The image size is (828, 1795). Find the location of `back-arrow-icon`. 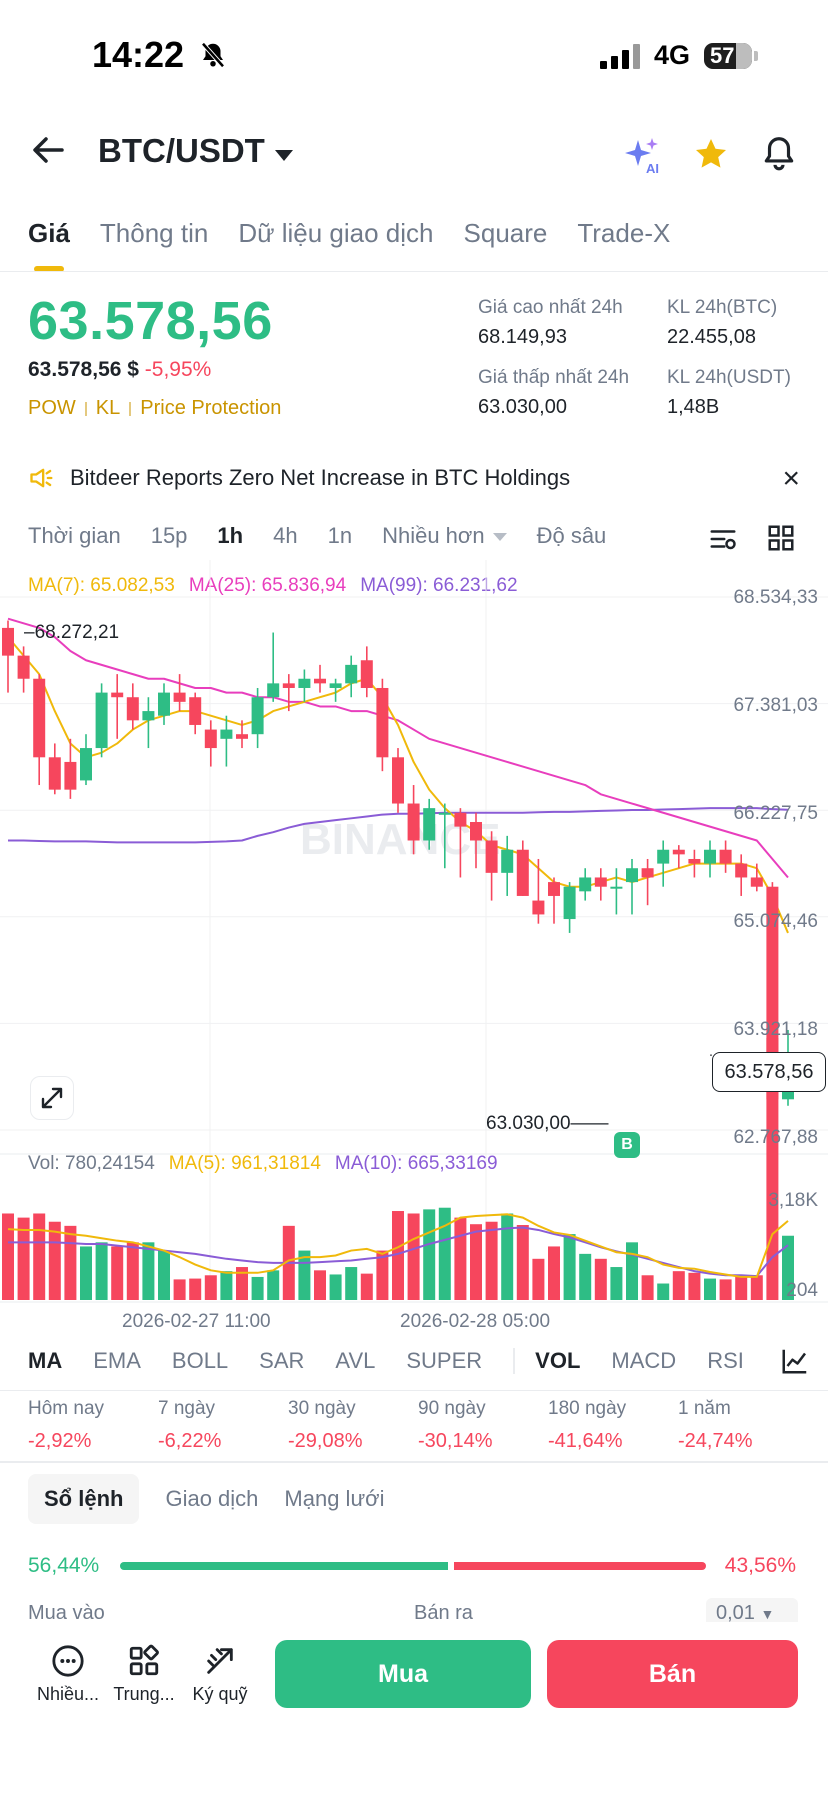

back-arrow-icon is located at coordinates (48, 150).